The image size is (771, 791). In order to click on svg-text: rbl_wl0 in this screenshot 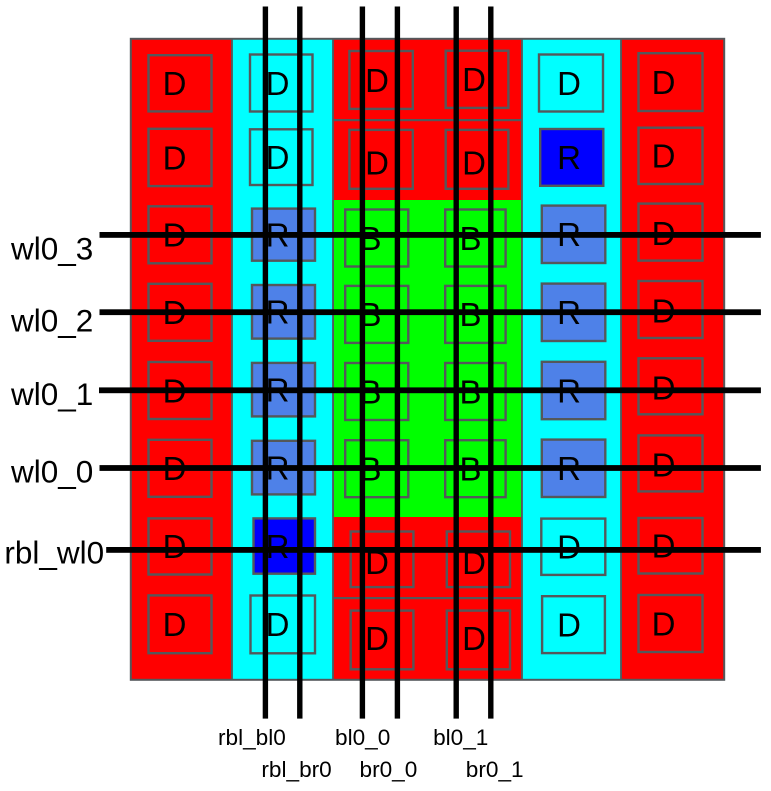, I will do `click(54, 553)`.